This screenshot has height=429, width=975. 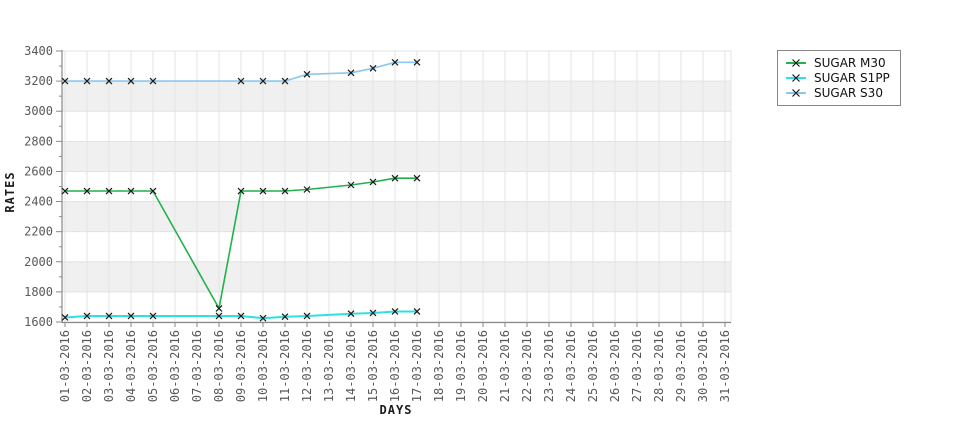 I want to click on x-tick-label: 21-03-2016, so click(x=505, y=366).